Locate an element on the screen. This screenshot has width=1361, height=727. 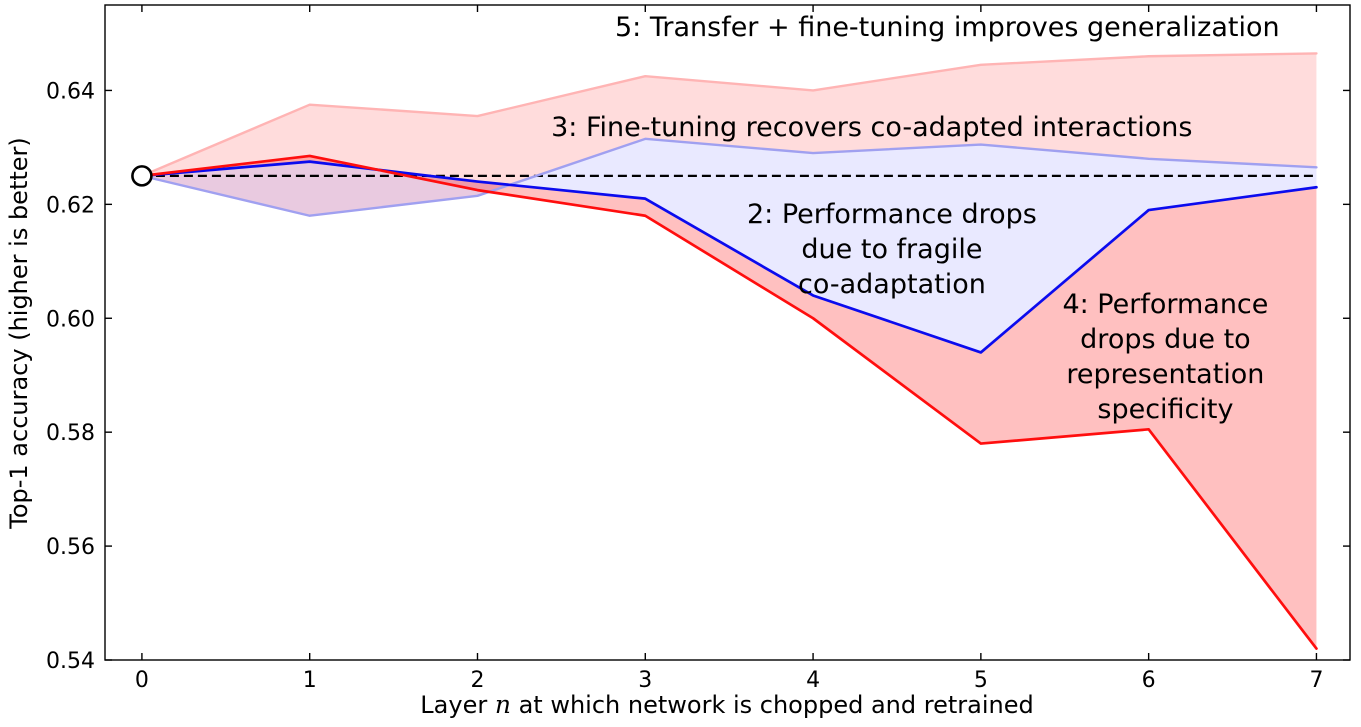
x-tick-label: 7 is located at coordinates (1316, 680).